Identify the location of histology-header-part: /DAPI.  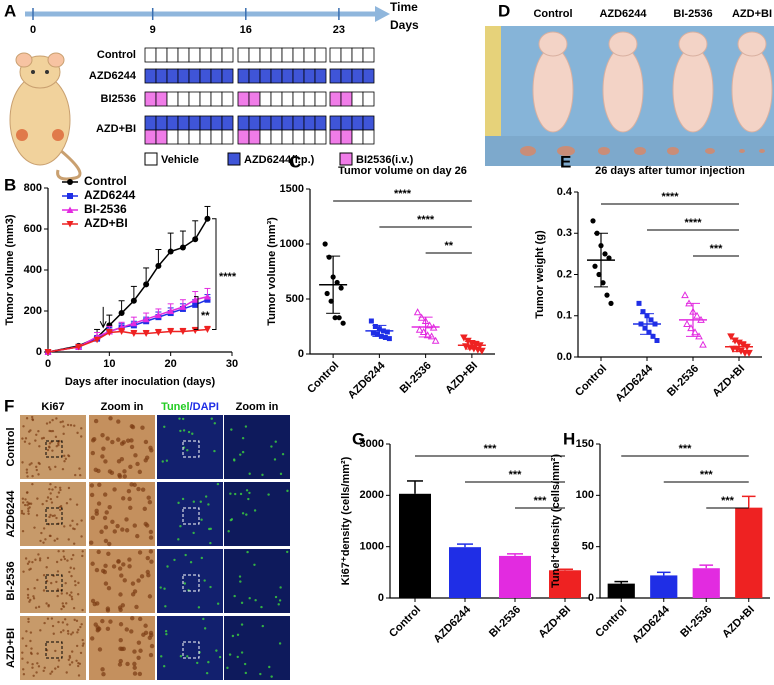
(204, 407).